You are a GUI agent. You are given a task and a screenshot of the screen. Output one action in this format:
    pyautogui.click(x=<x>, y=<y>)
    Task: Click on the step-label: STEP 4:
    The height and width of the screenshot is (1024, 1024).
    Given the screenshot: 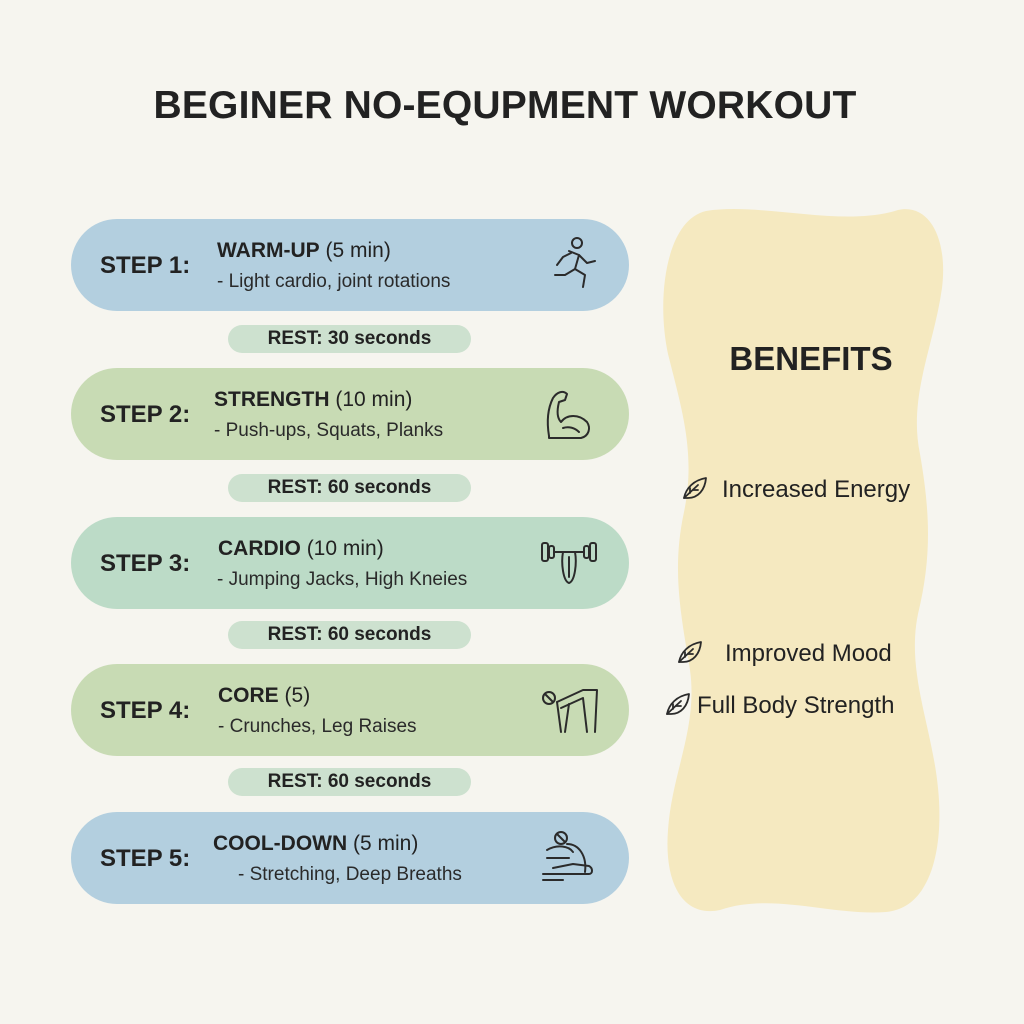 What is the action you would take?
    pyautogui.click(x=145, y=710)
    